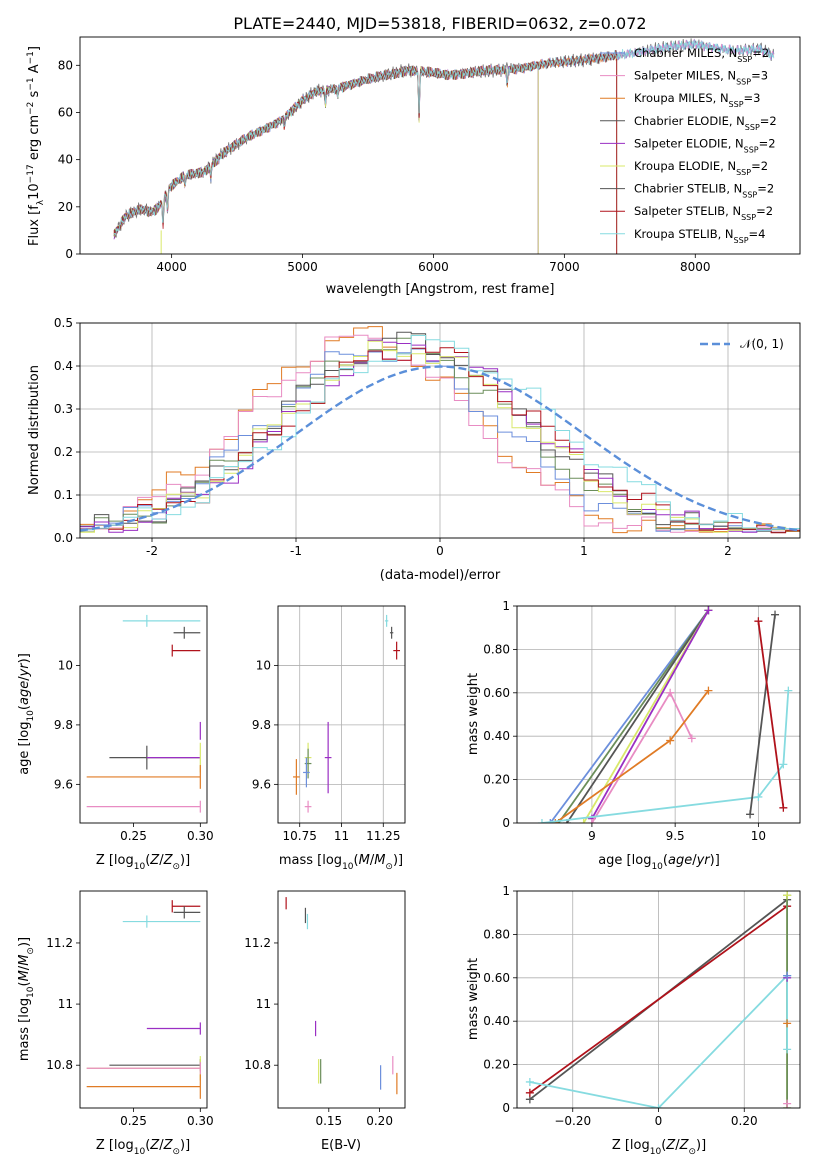 This screenshot has height=1170, width=819. Describe the element at coordinates (63, 725) in the screenshot. I see `y-tick-label: 9.8` at that location.